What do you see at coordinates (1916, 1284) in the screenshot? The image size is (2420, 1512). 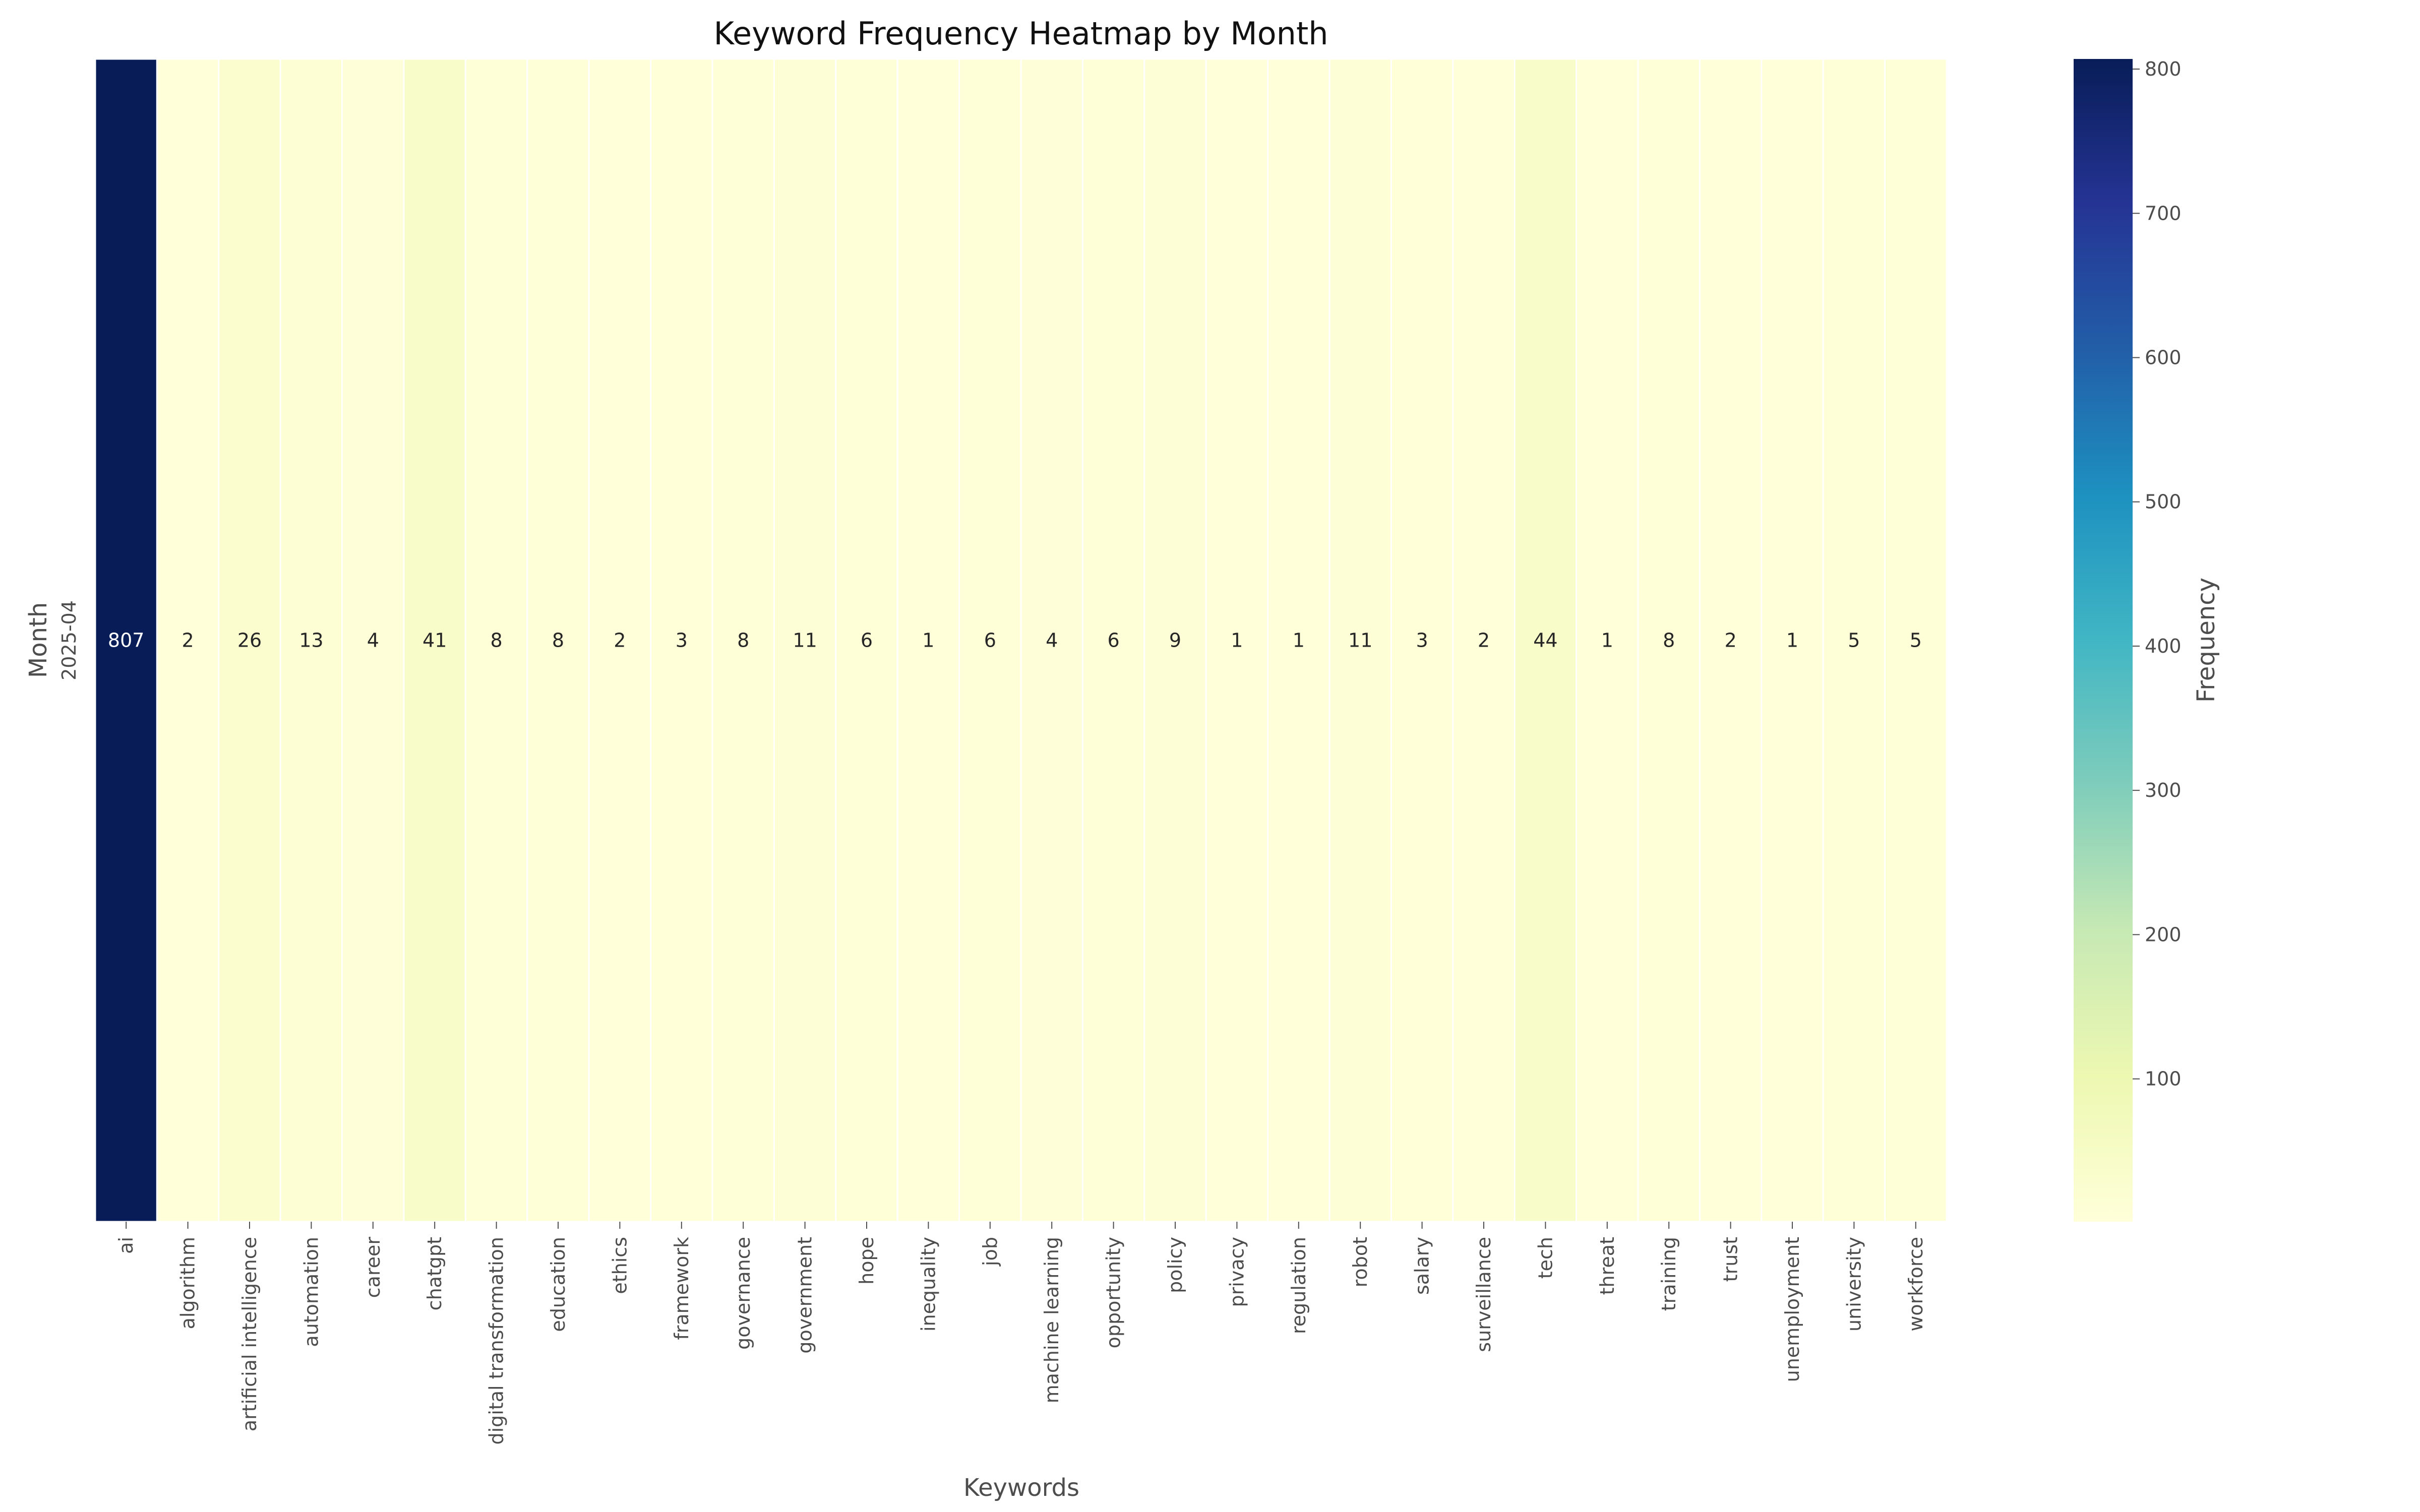 I see `x-tick-label: workforce` at bounding box center [1916, 1284].